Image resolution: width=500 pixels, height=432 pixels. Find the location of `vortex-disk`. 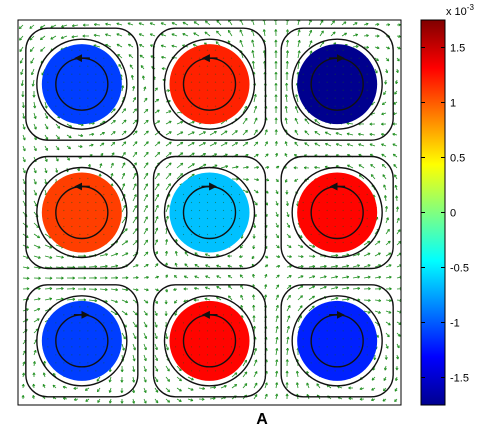

vortex-disk is located at coordinates (337, 212).